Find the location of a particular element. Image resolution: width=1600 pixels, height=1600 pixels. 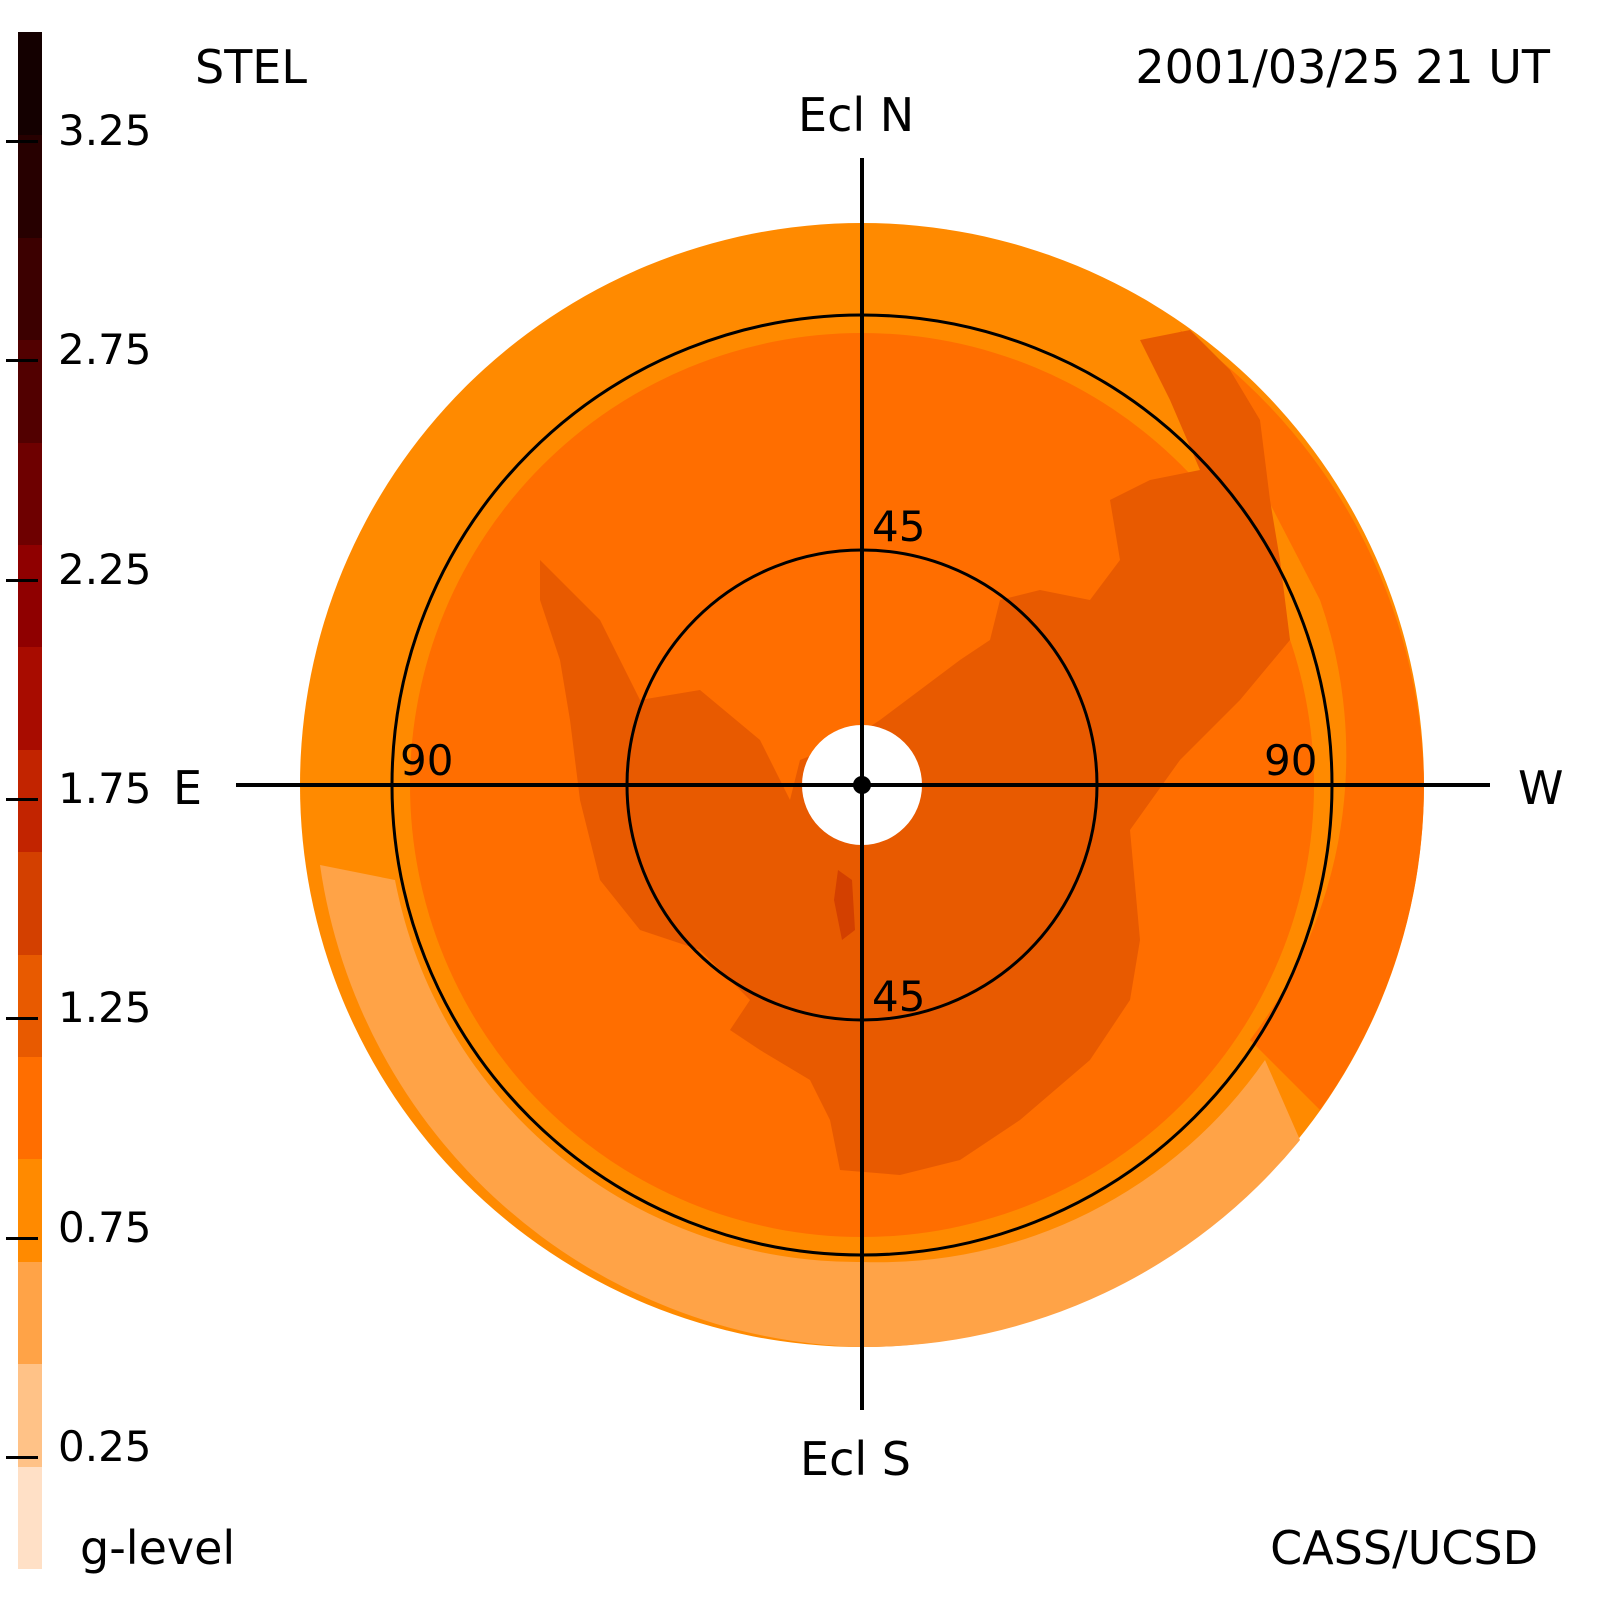

ring-45-top-label: 45 is located at coordinates (899, 526).